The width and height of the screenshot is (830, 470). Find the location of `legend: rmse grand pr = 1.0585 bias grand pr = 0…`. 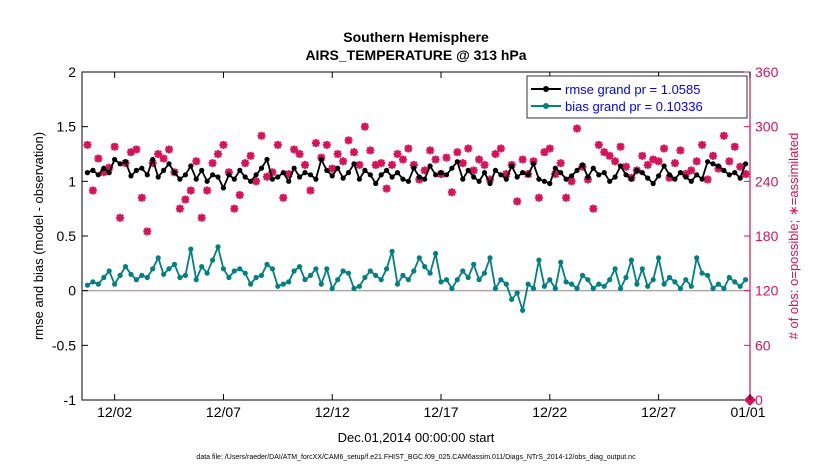

legend: rmse grand pr = 1.0585 bias grand pr = 0… is located at coordinates (637, 97).